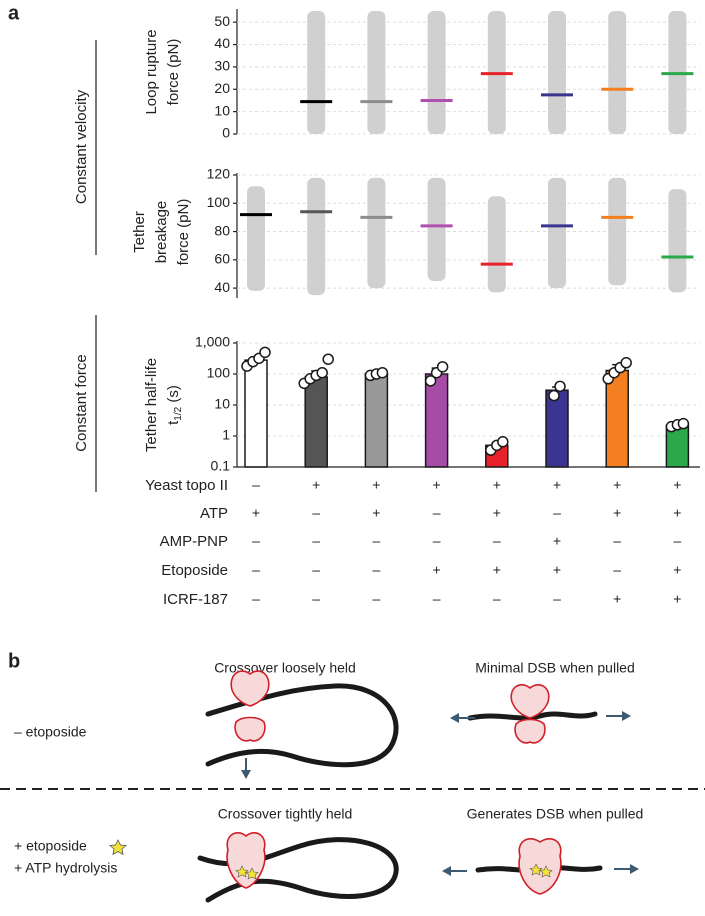  What do you see at coordinates (173, 422) in the screenshot?
I see `y-axis-label-part: t` at bounding box center [173, 422].